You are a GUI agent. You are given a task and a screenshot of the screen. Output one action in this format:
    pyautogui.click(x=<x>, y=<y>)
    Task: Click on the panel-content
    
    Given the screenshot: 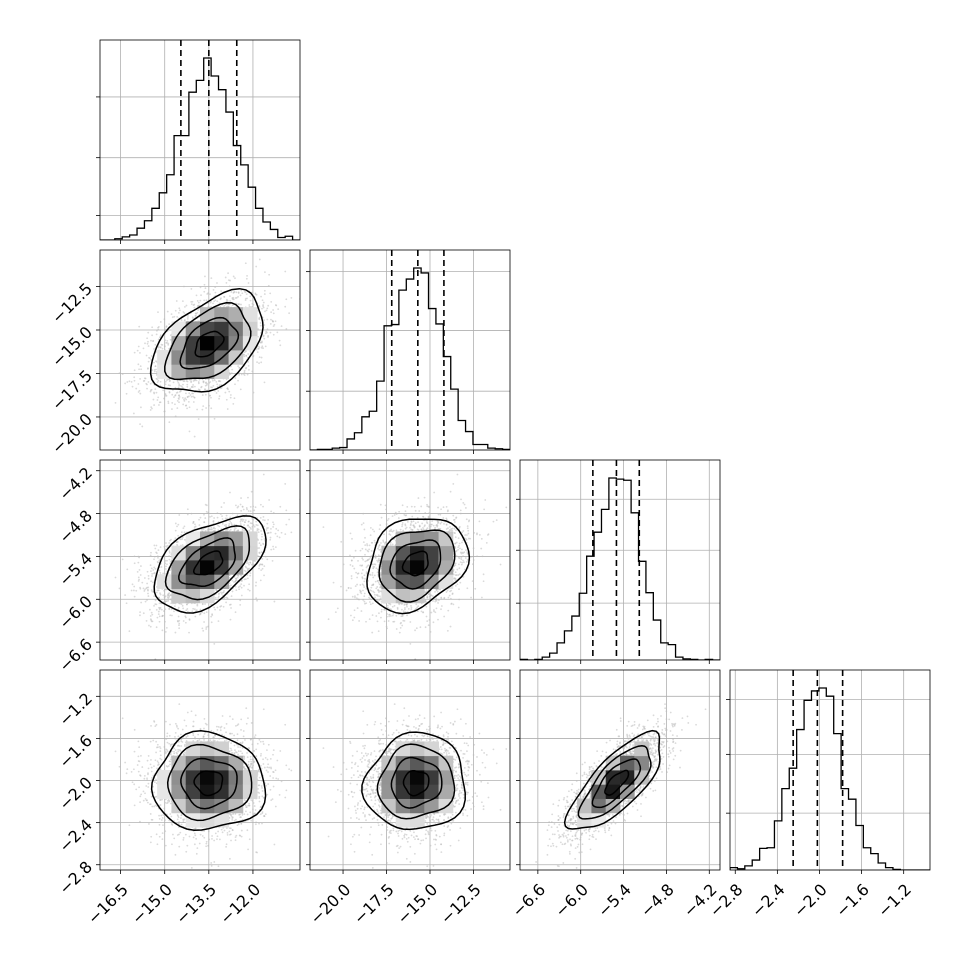 What is the action you would take?
    pyautogui.click(x=200, y=560)
    